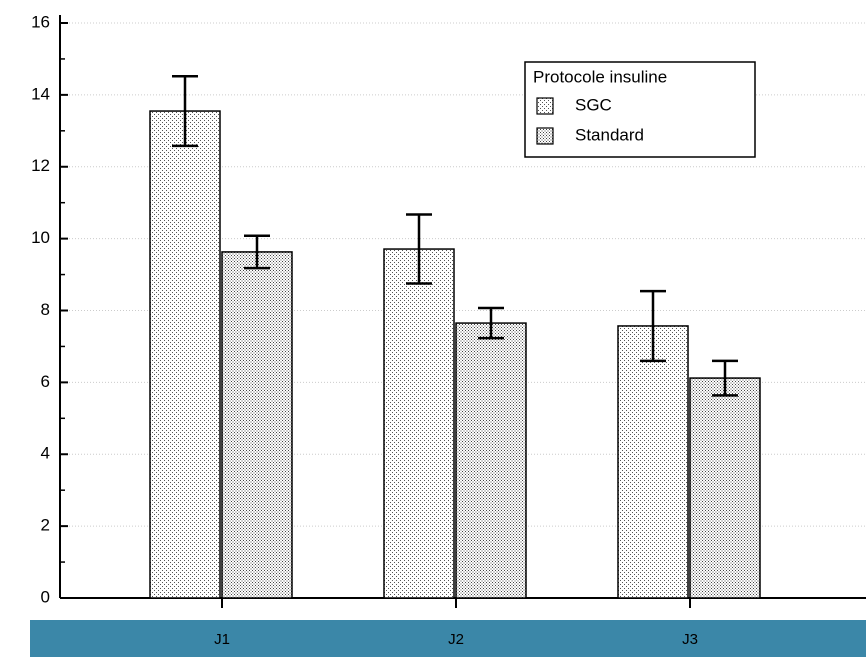 The width and height of the screenshot is (866, 657). Describe the element at coordinates (40, 93) in the screenshot. I see `y-tick-label: 14` at that location.